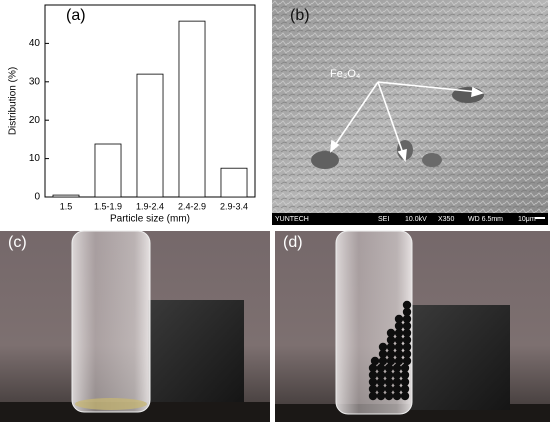 The height and width of the screenshot is (427, 550). Describe the element at coordinates (17, 242) in the screenshot. I see `panel-label: (c)` at that location.